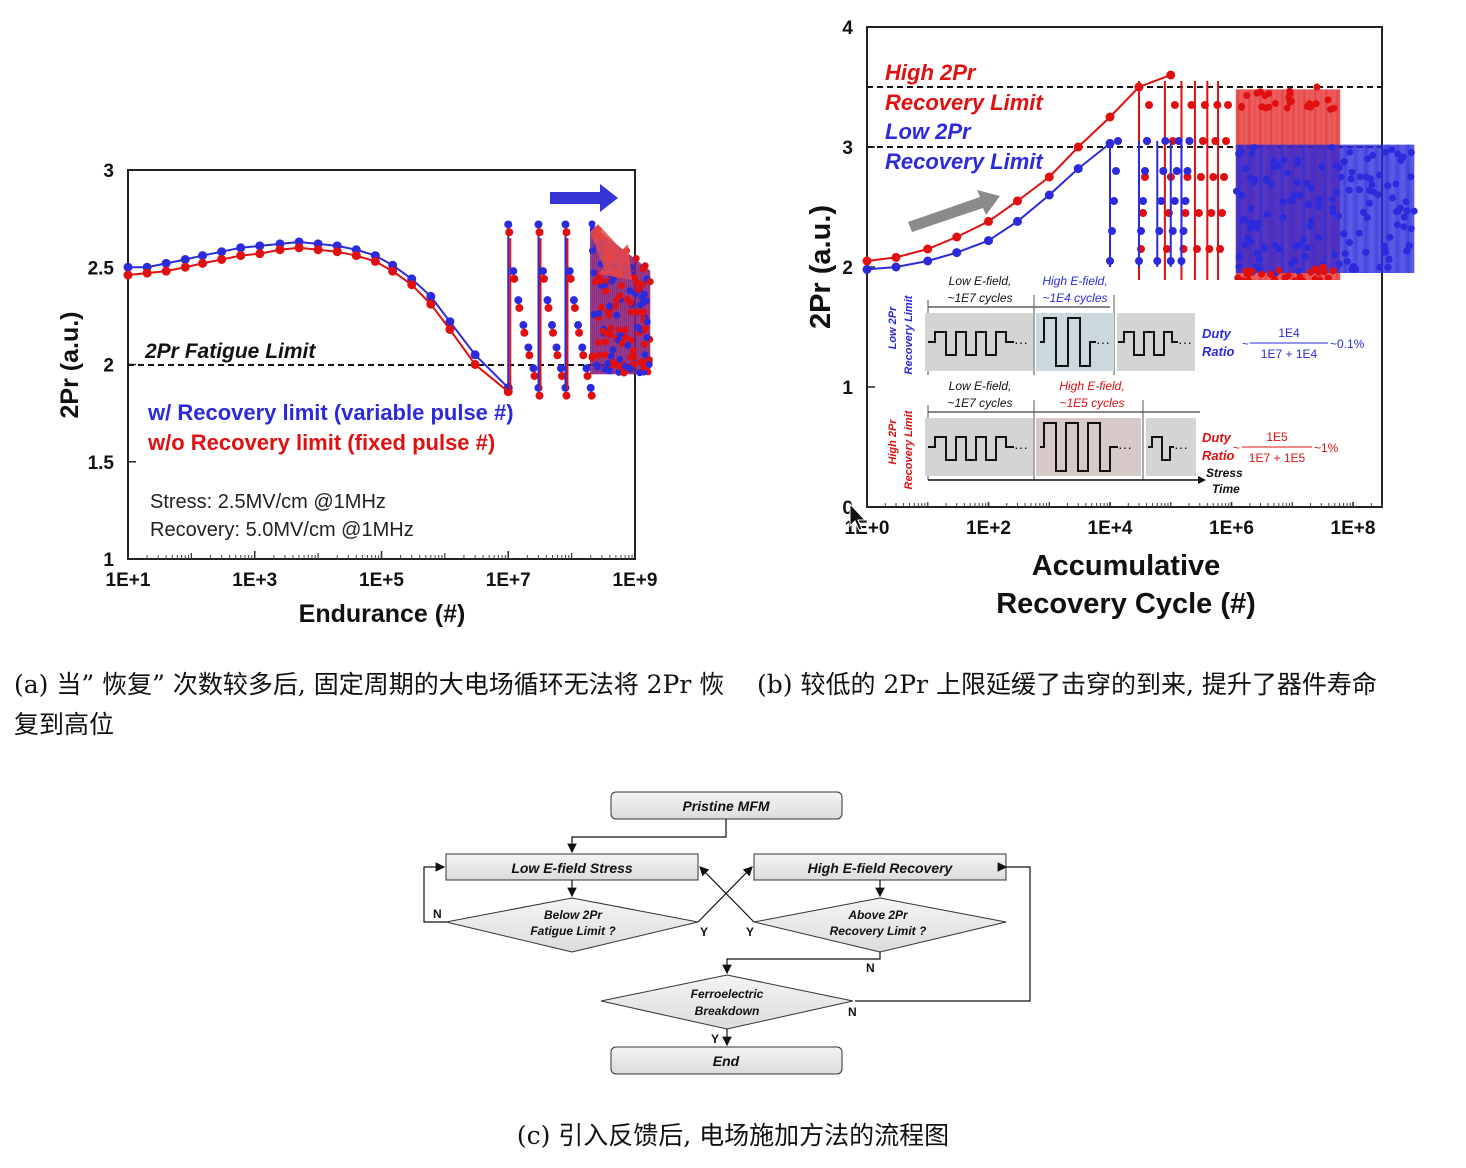 The height and width of the screenshot is (1168, 1466). Describe the element at coordinates (878, 915) in the screenshot. I see `svg-text: Above 2Pr` at that location.